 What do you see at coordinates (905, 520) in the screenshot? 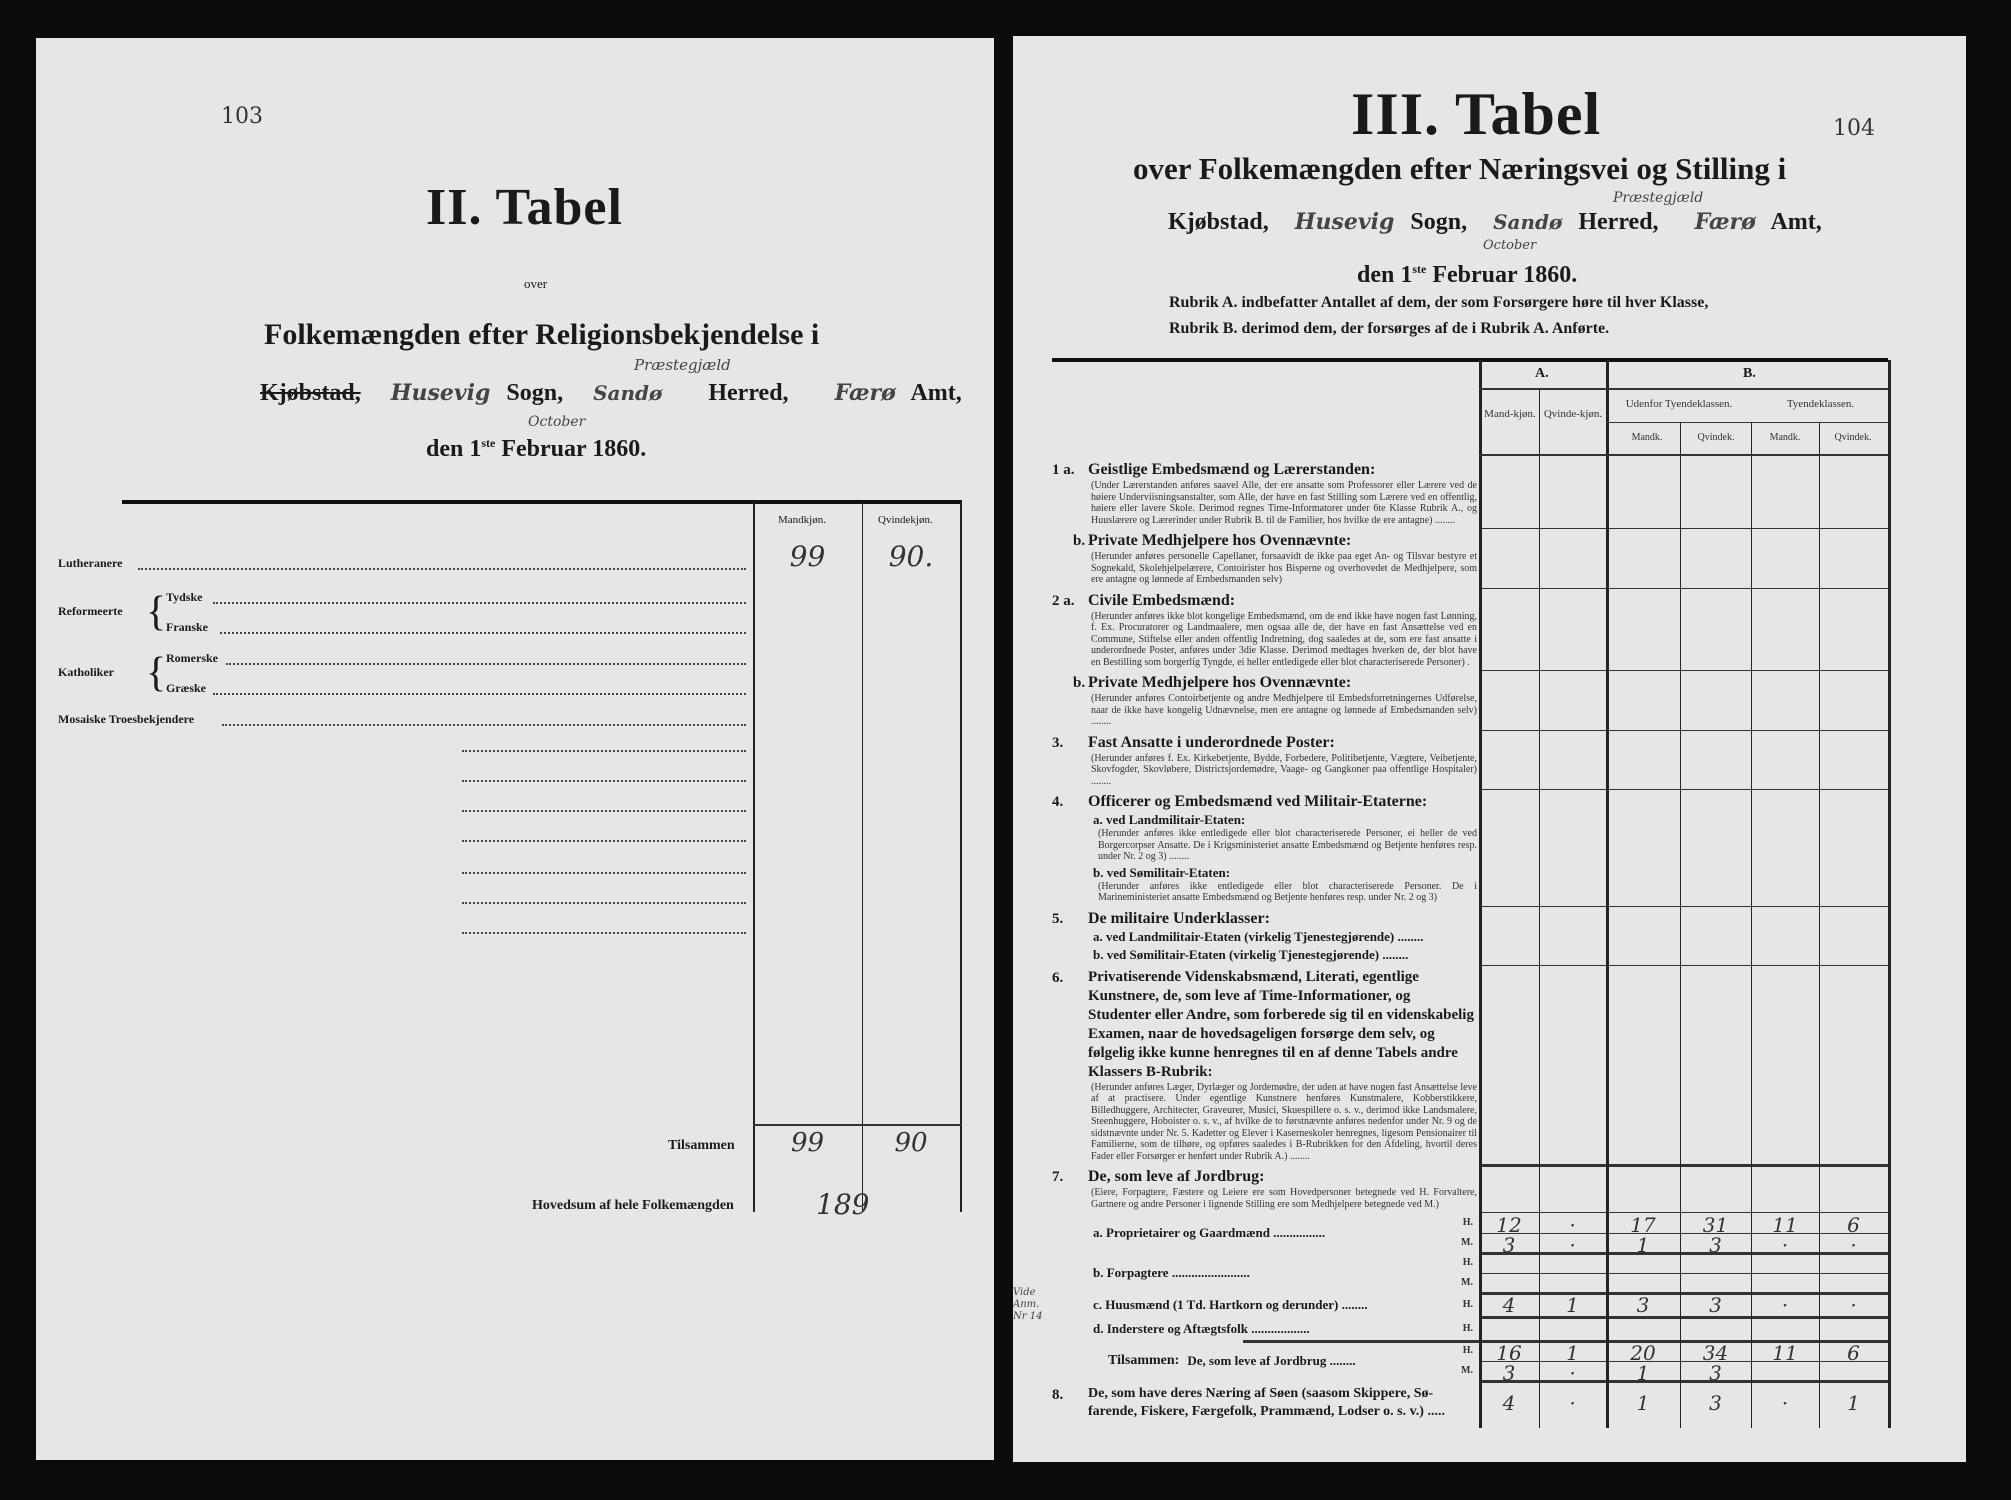
I see `column-header-qvindekjon: Qvindekjøn.` at bounding box center [905, 520].